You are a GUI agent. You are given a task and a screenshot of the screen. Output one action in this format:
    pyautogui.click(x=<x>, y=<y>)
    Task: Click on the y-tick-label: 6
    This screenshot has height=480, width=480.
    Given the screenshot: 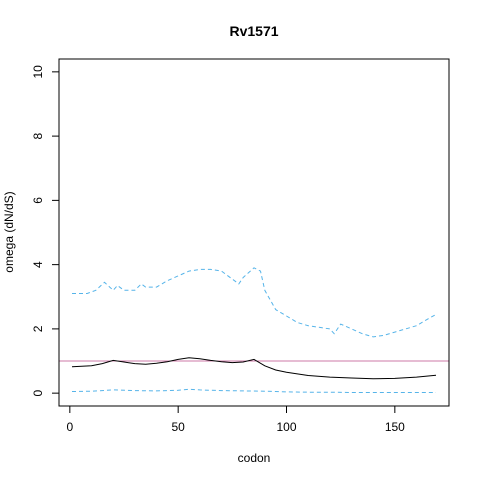 What is the action you would take?
    pyautogui.click(x=38, y=200)
    